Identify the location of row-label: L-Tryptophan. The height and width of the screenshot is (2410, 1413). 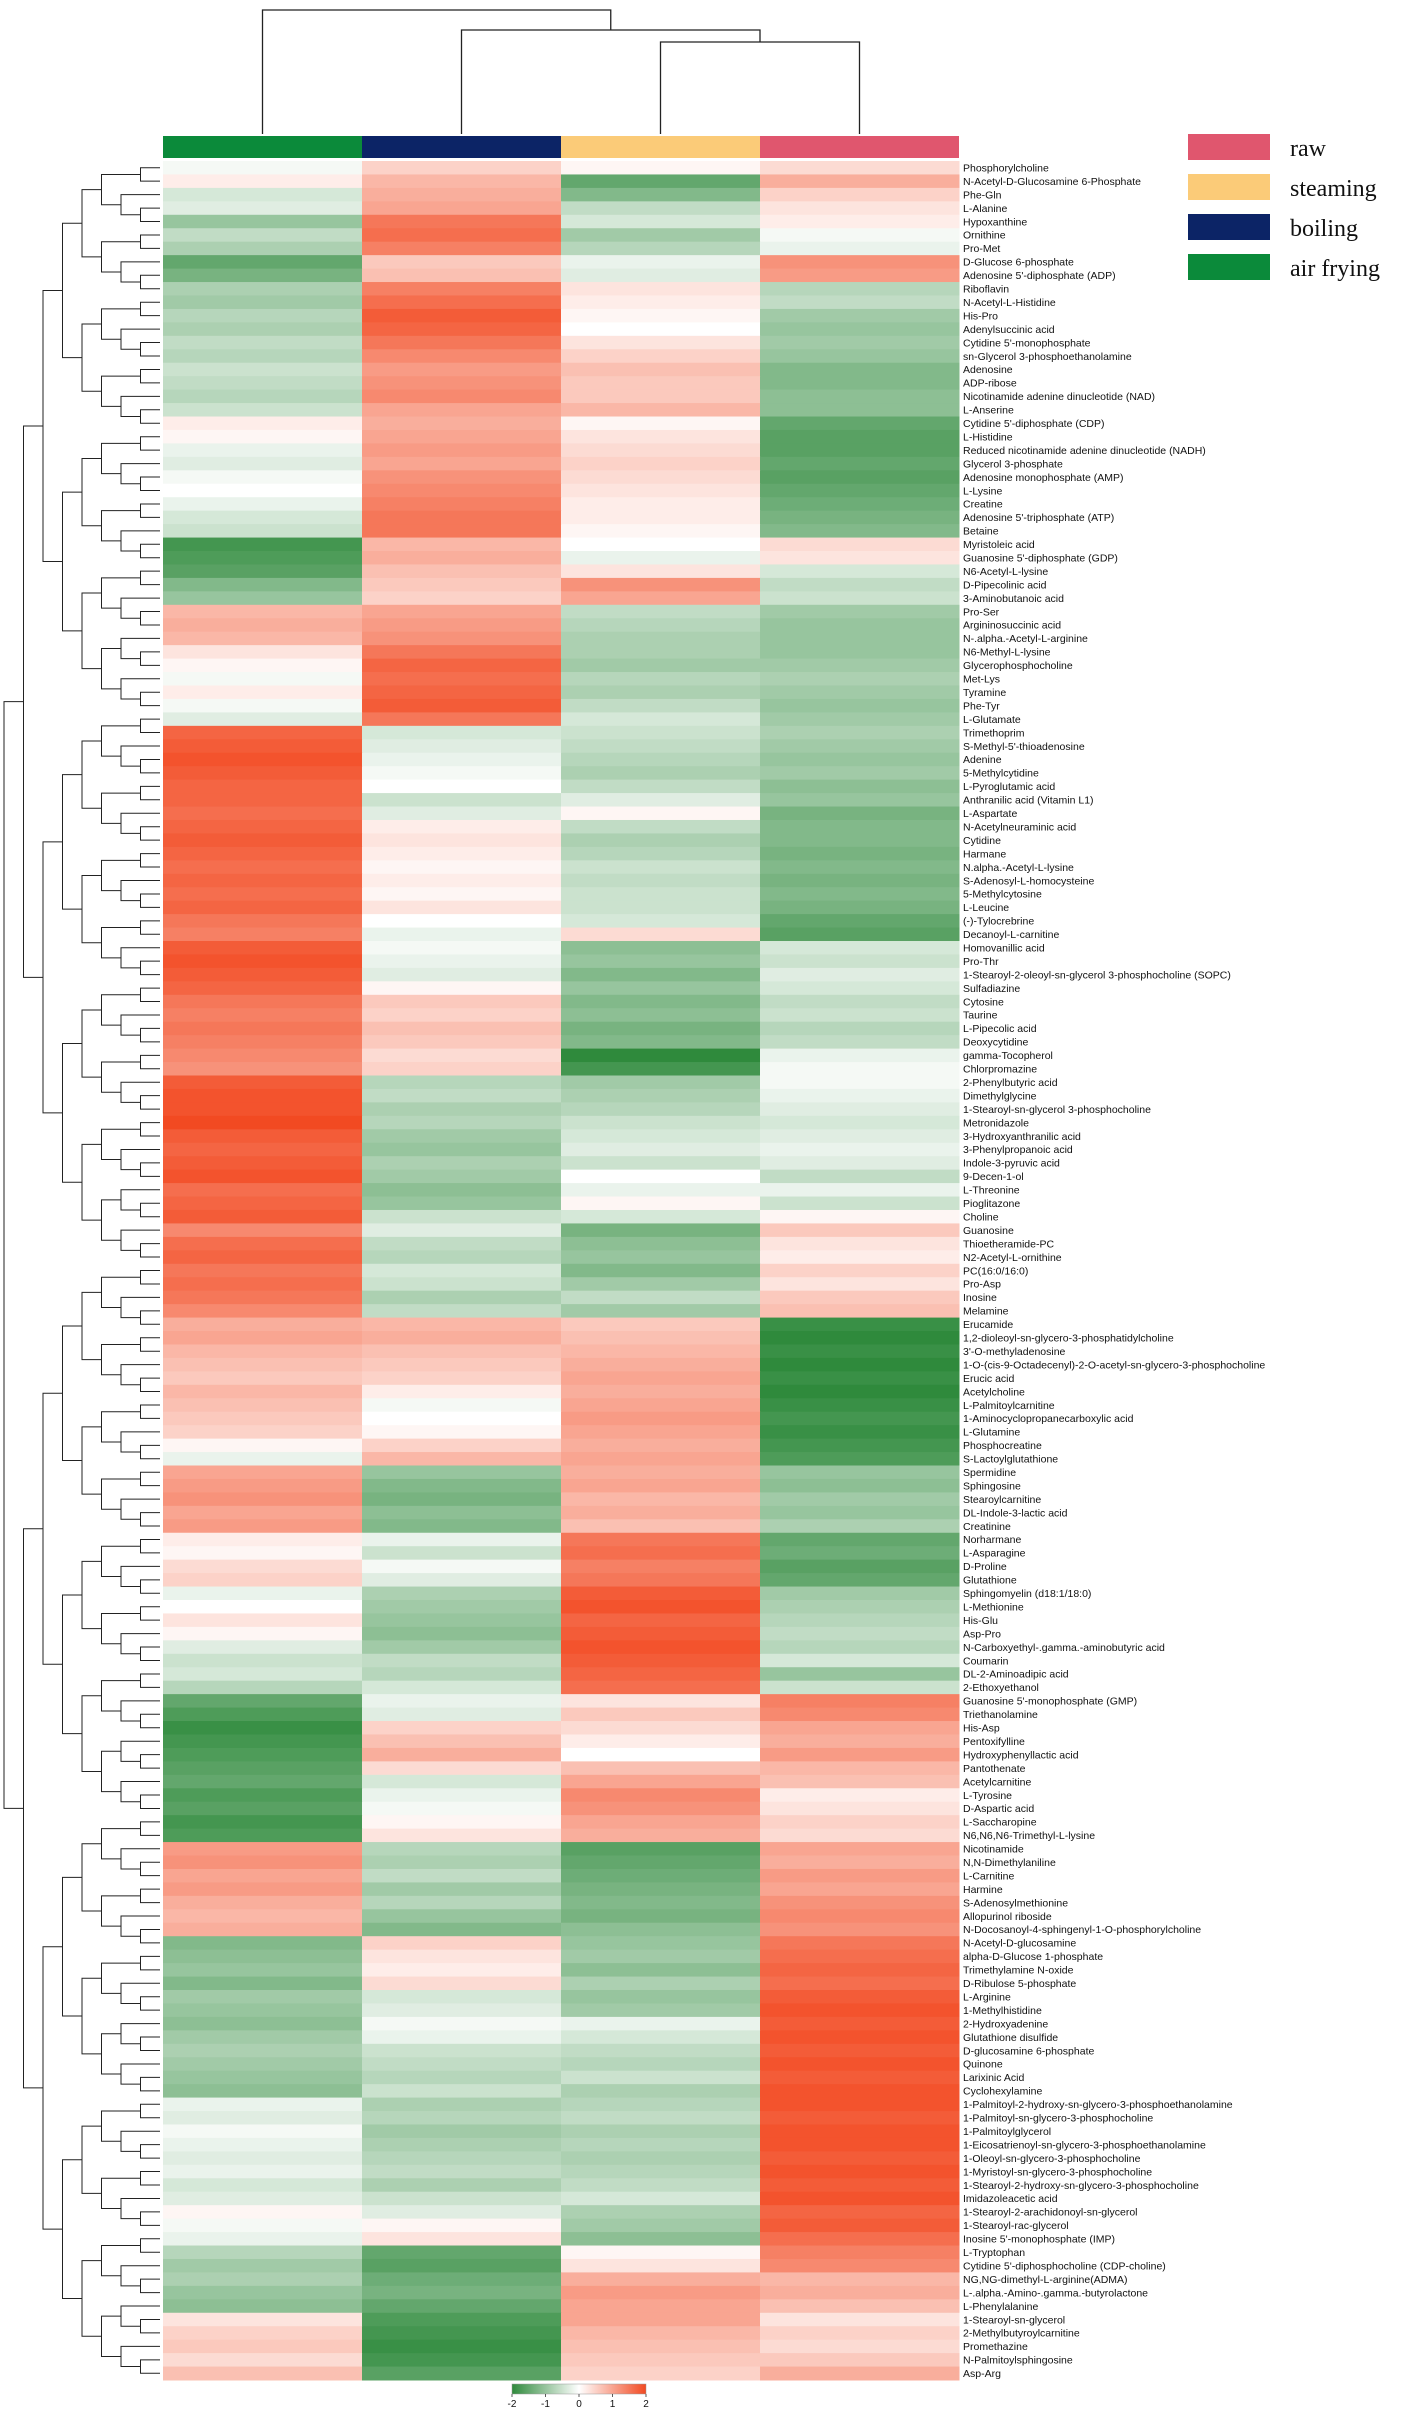
(994, 2253).